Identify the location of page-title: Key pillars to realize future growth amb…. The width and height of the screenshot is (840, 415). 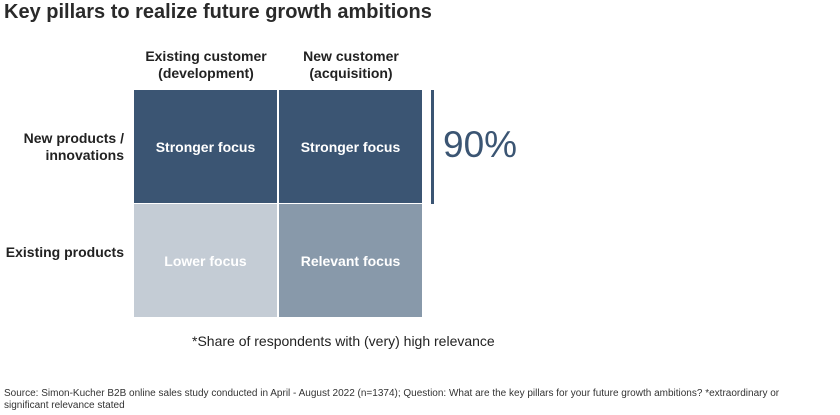
(218, 12).